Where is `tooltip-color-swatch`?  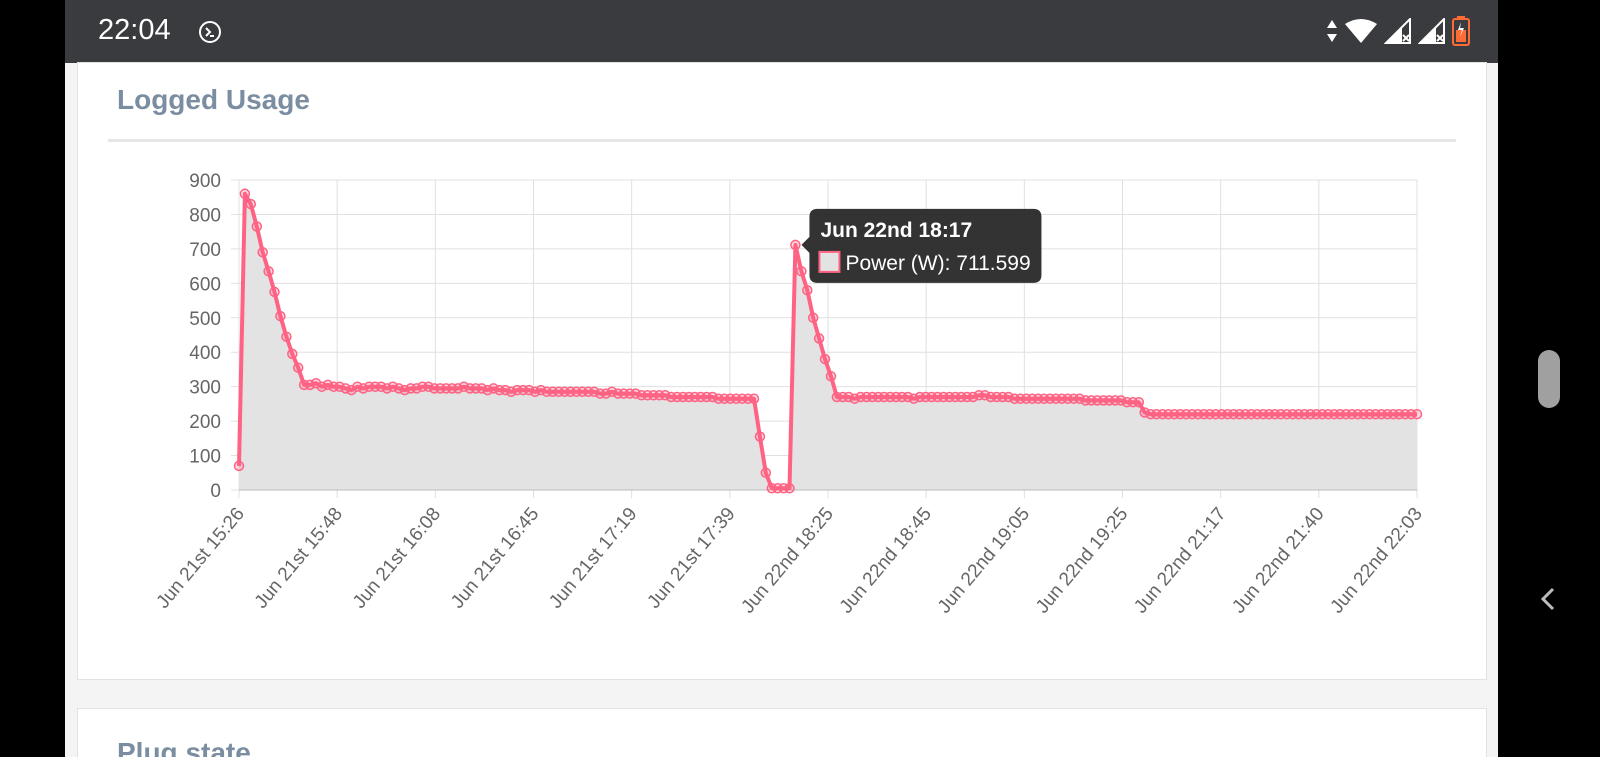 tooltip-color-swatch is located at coordinates (829, 261).